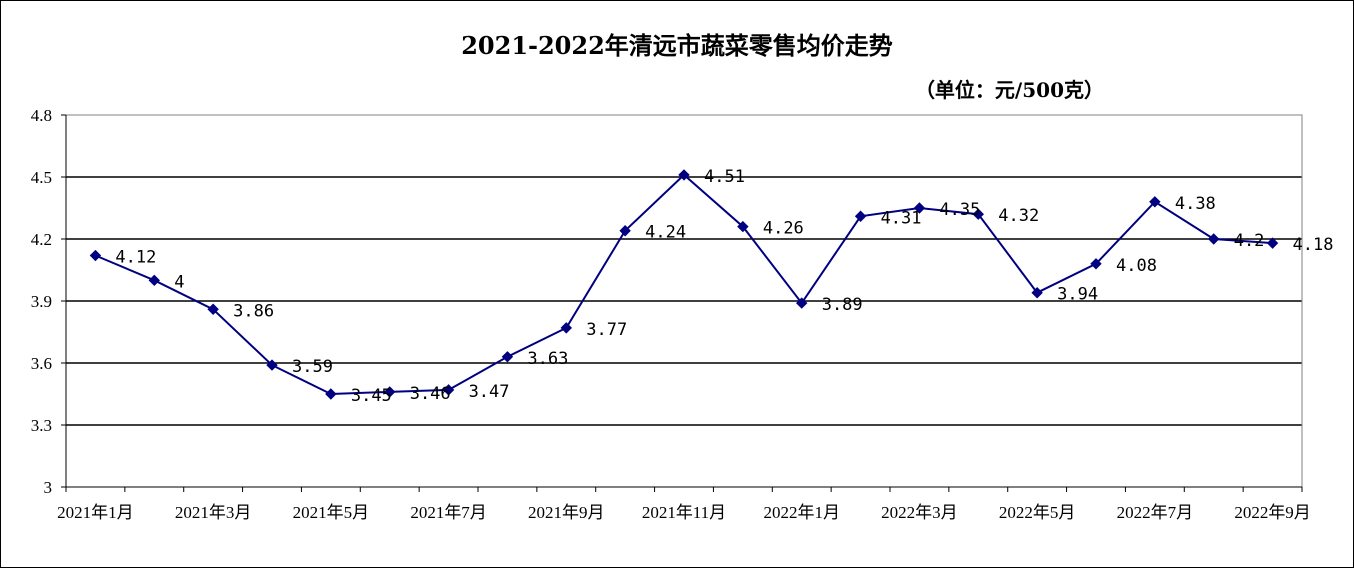  I want to click on x-tick-label: 2021年7月, so click(448, 512).